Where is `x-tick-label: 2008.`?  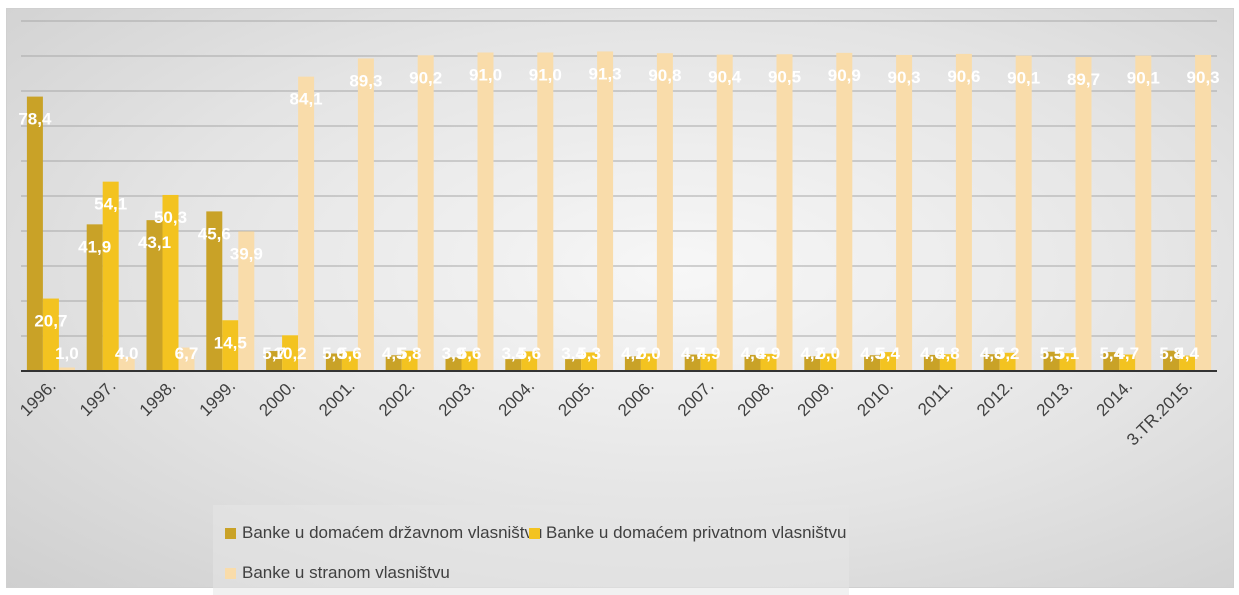
x-tick-label: 2008. is located at coordinates (756, 398).